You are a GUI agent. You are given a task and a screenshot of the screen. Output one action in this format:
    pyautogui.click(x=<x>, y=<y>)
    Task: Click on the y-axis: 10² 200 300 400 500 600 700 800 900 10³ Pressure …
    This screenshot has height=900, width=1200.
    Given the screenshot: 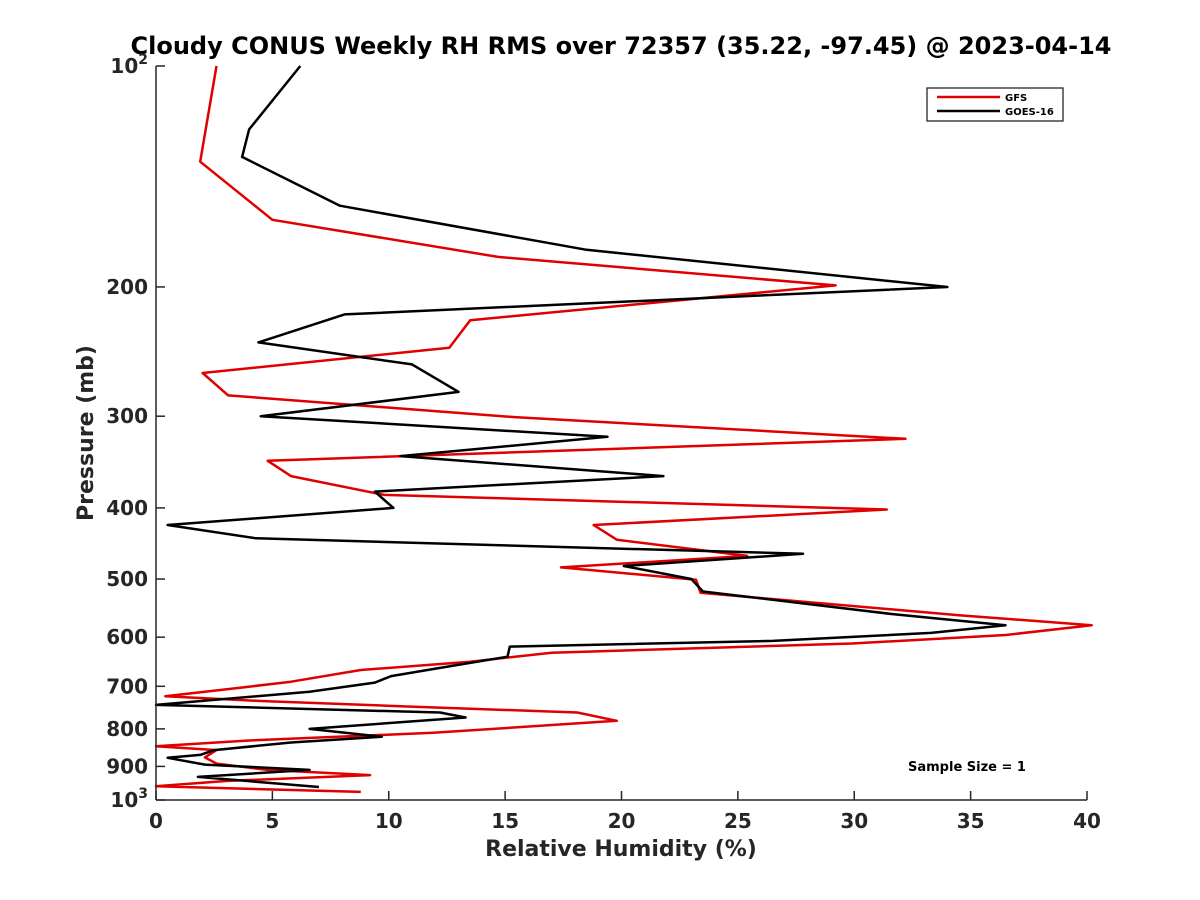 What is the action you would take?
    pyautogui.click(x=119, y=432)
    